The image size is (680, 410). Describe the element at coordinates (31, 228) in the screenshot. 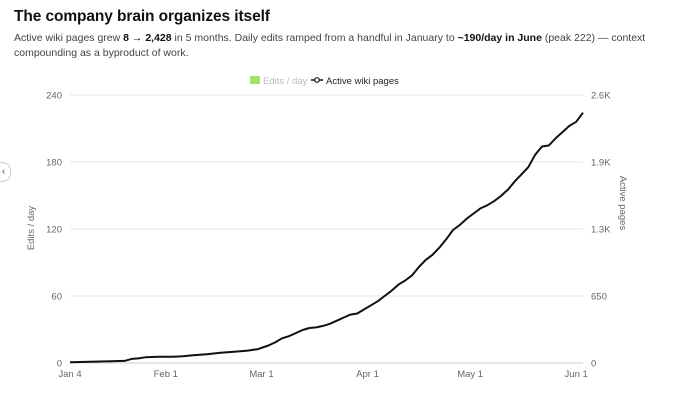

I see `left-axis-label: Edits / day` at that location.